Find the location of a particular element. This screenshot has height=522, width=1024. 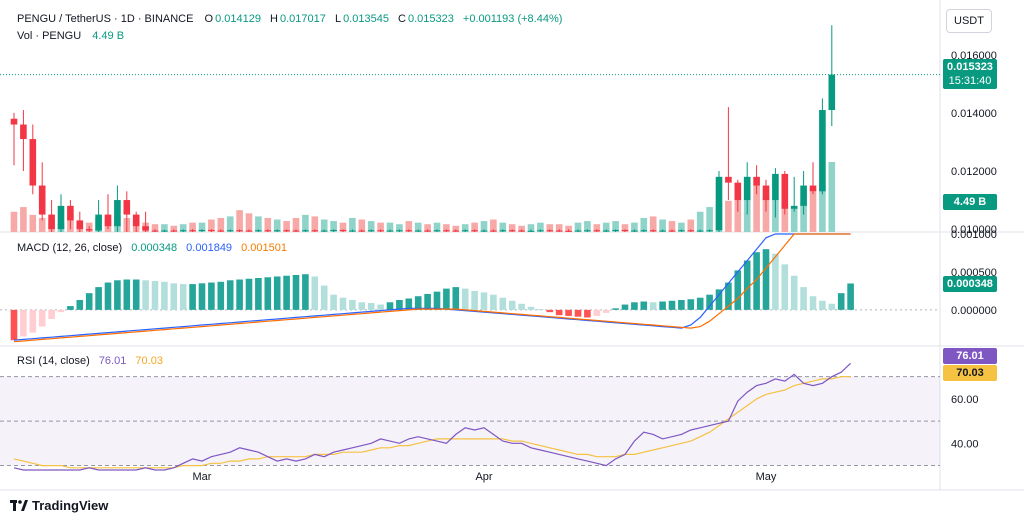

rsi-tick-label: 40.00 is located at coordinates (965, 444).